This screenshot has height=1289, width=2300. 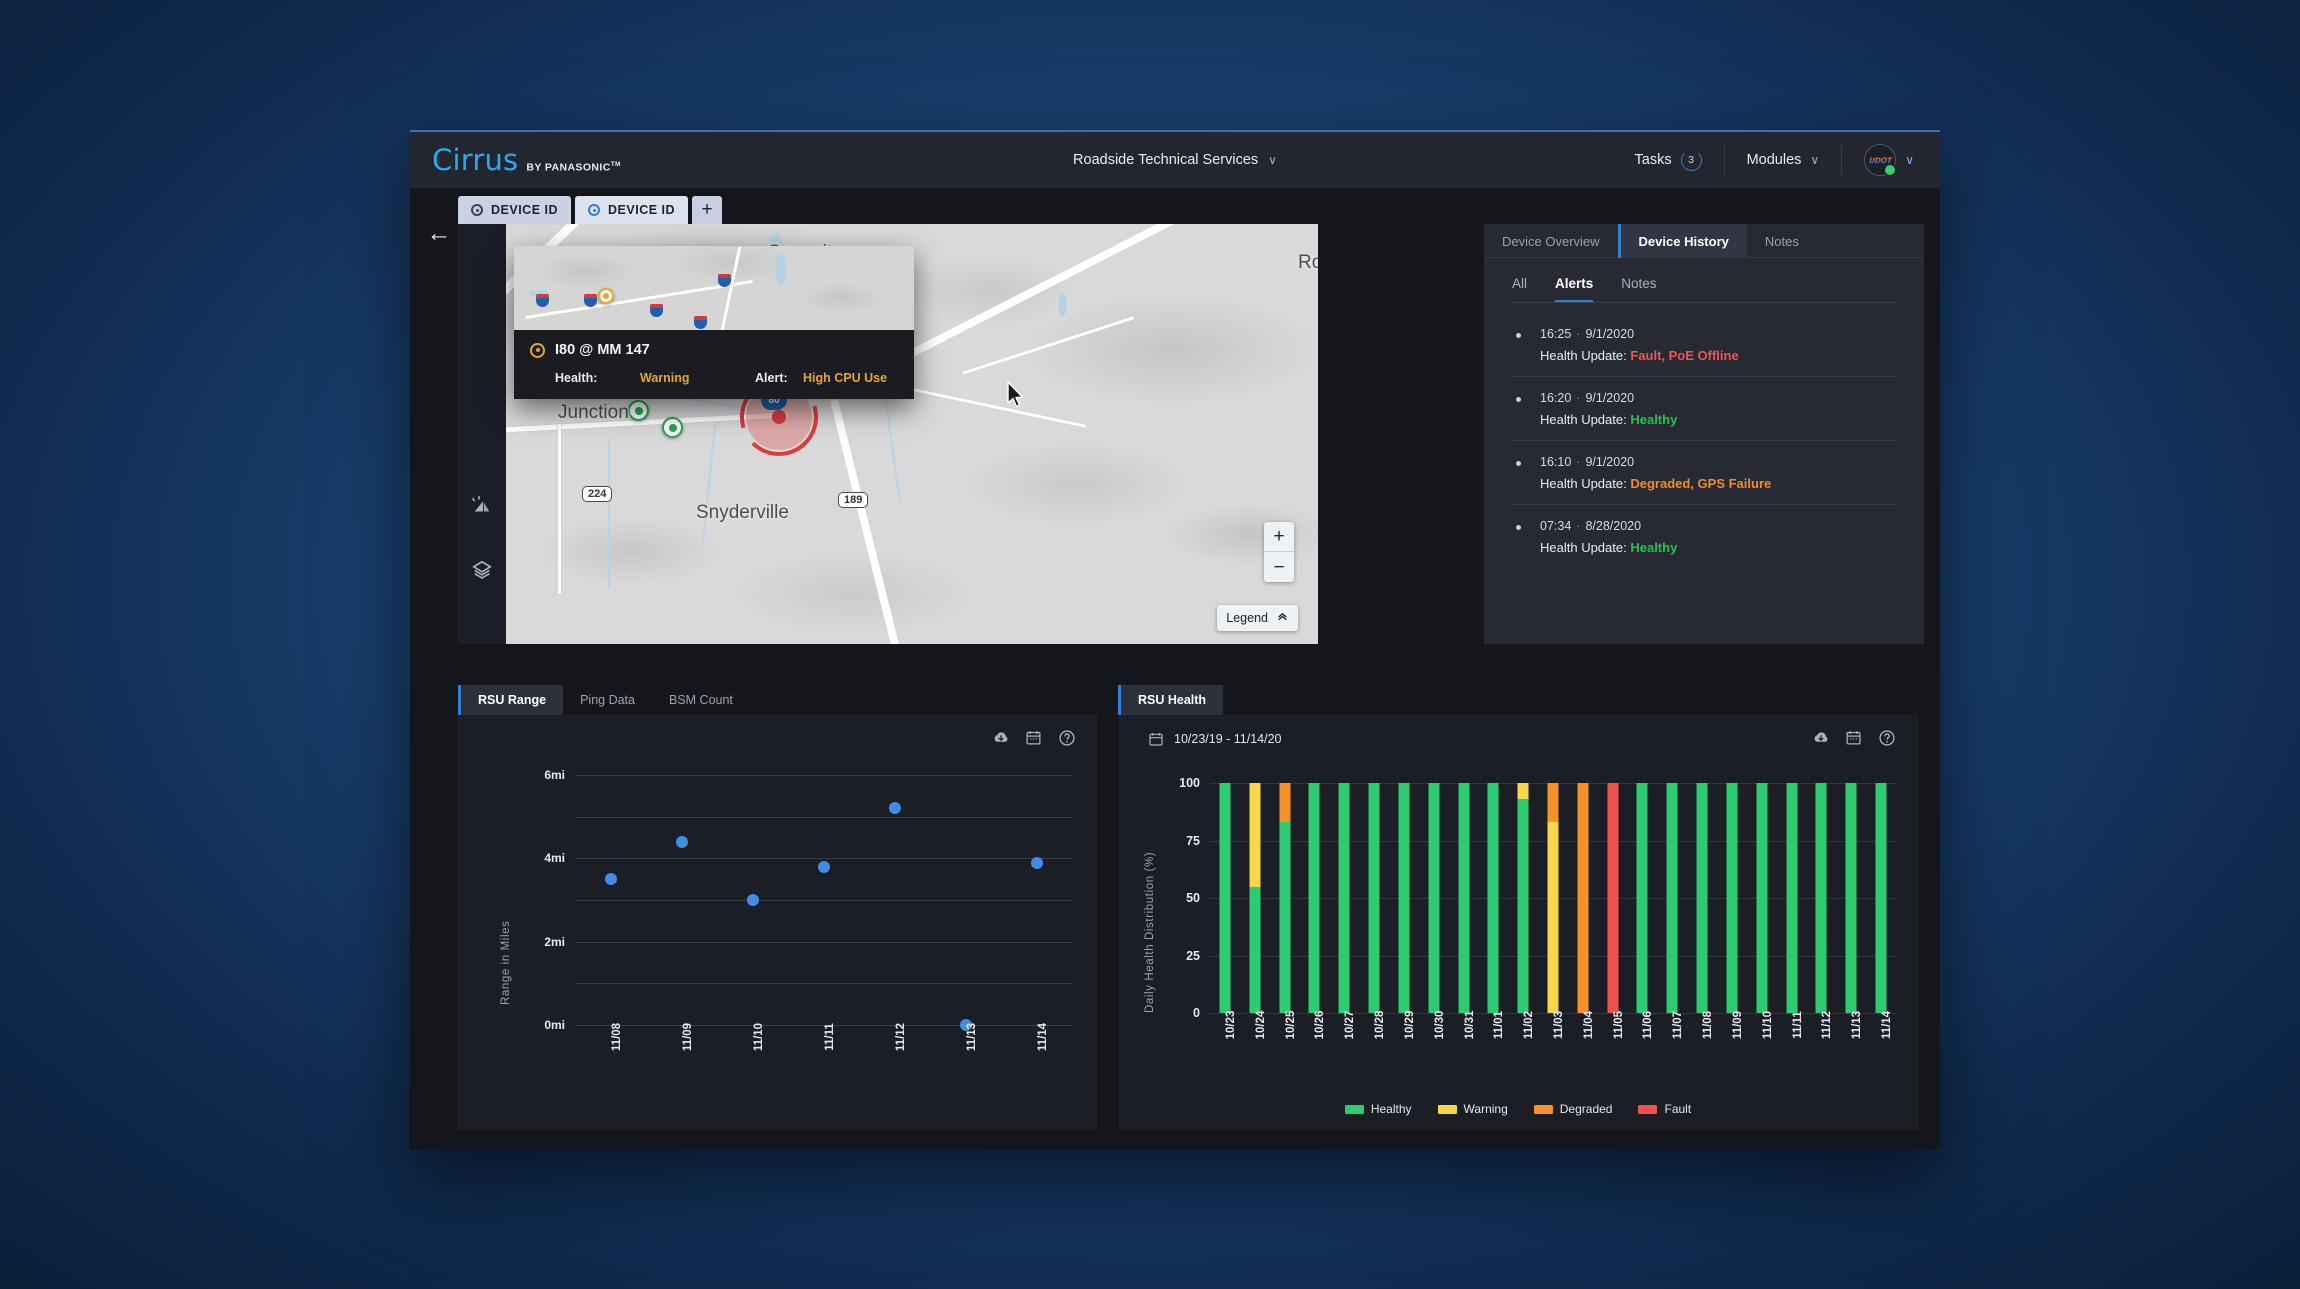 What do you see at coordinates (1279, 567) in the screenshot?
I see `zoom-out-button: −` at bounding box center [1279, 567].